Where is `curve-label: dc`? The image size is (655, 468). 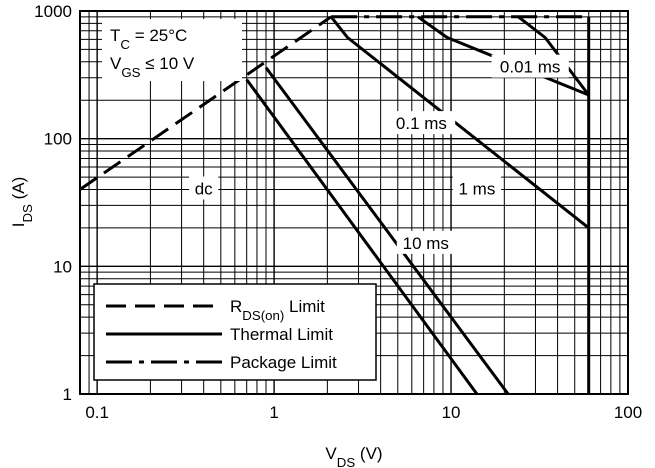
curve-label: dc is located at coordinates (204, 188).